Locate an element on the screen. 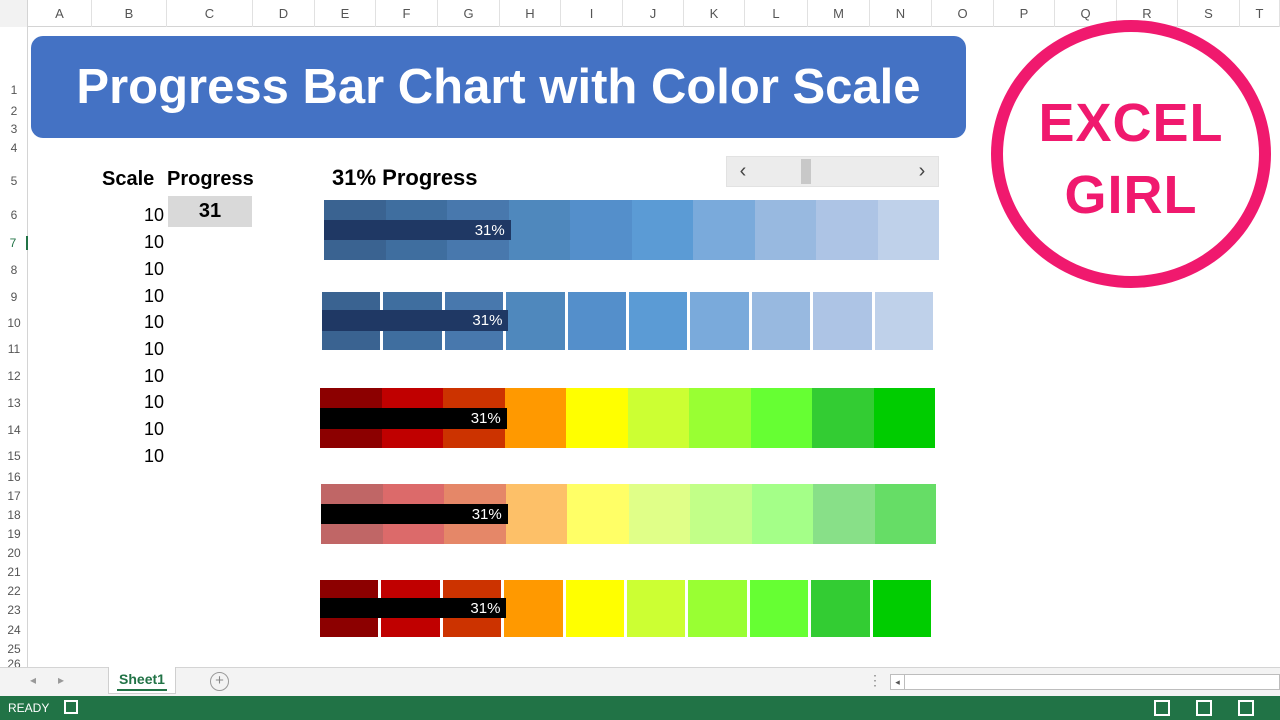 The height and width of the screenshot is (720, 1280). macro-record-icon is located at coordinates (71, 707).